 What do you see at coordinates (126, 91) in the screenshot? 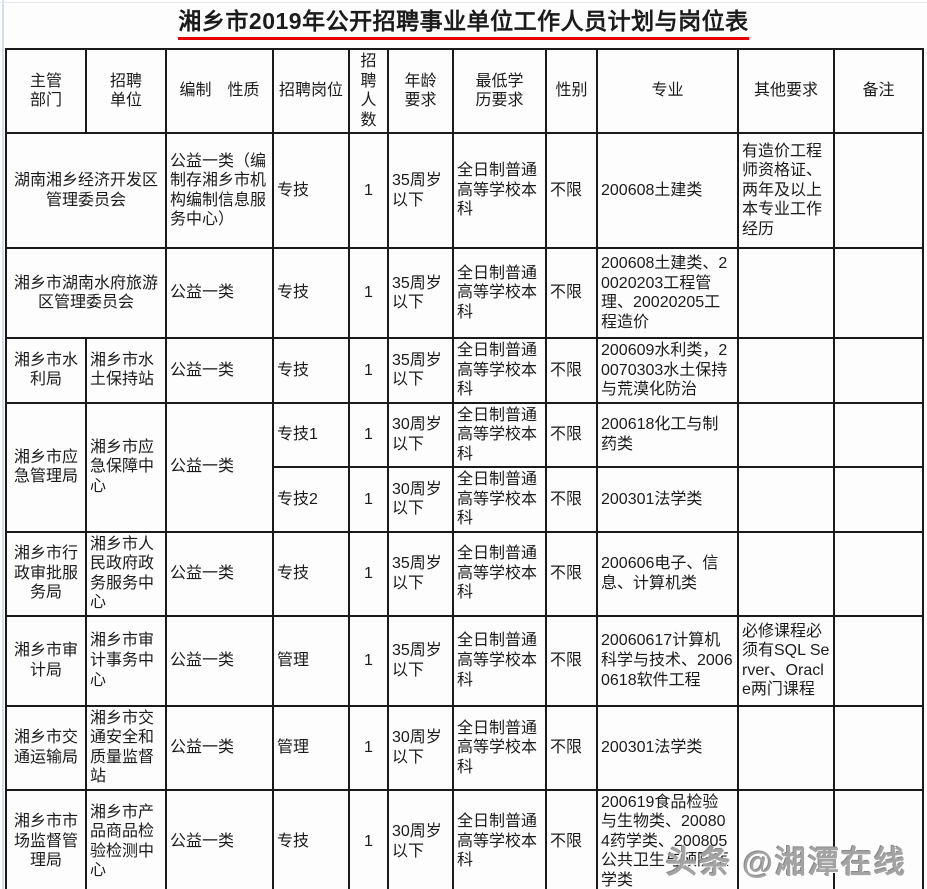
I see `column-header: 招聘 单位` at bounding box center [126, 91].